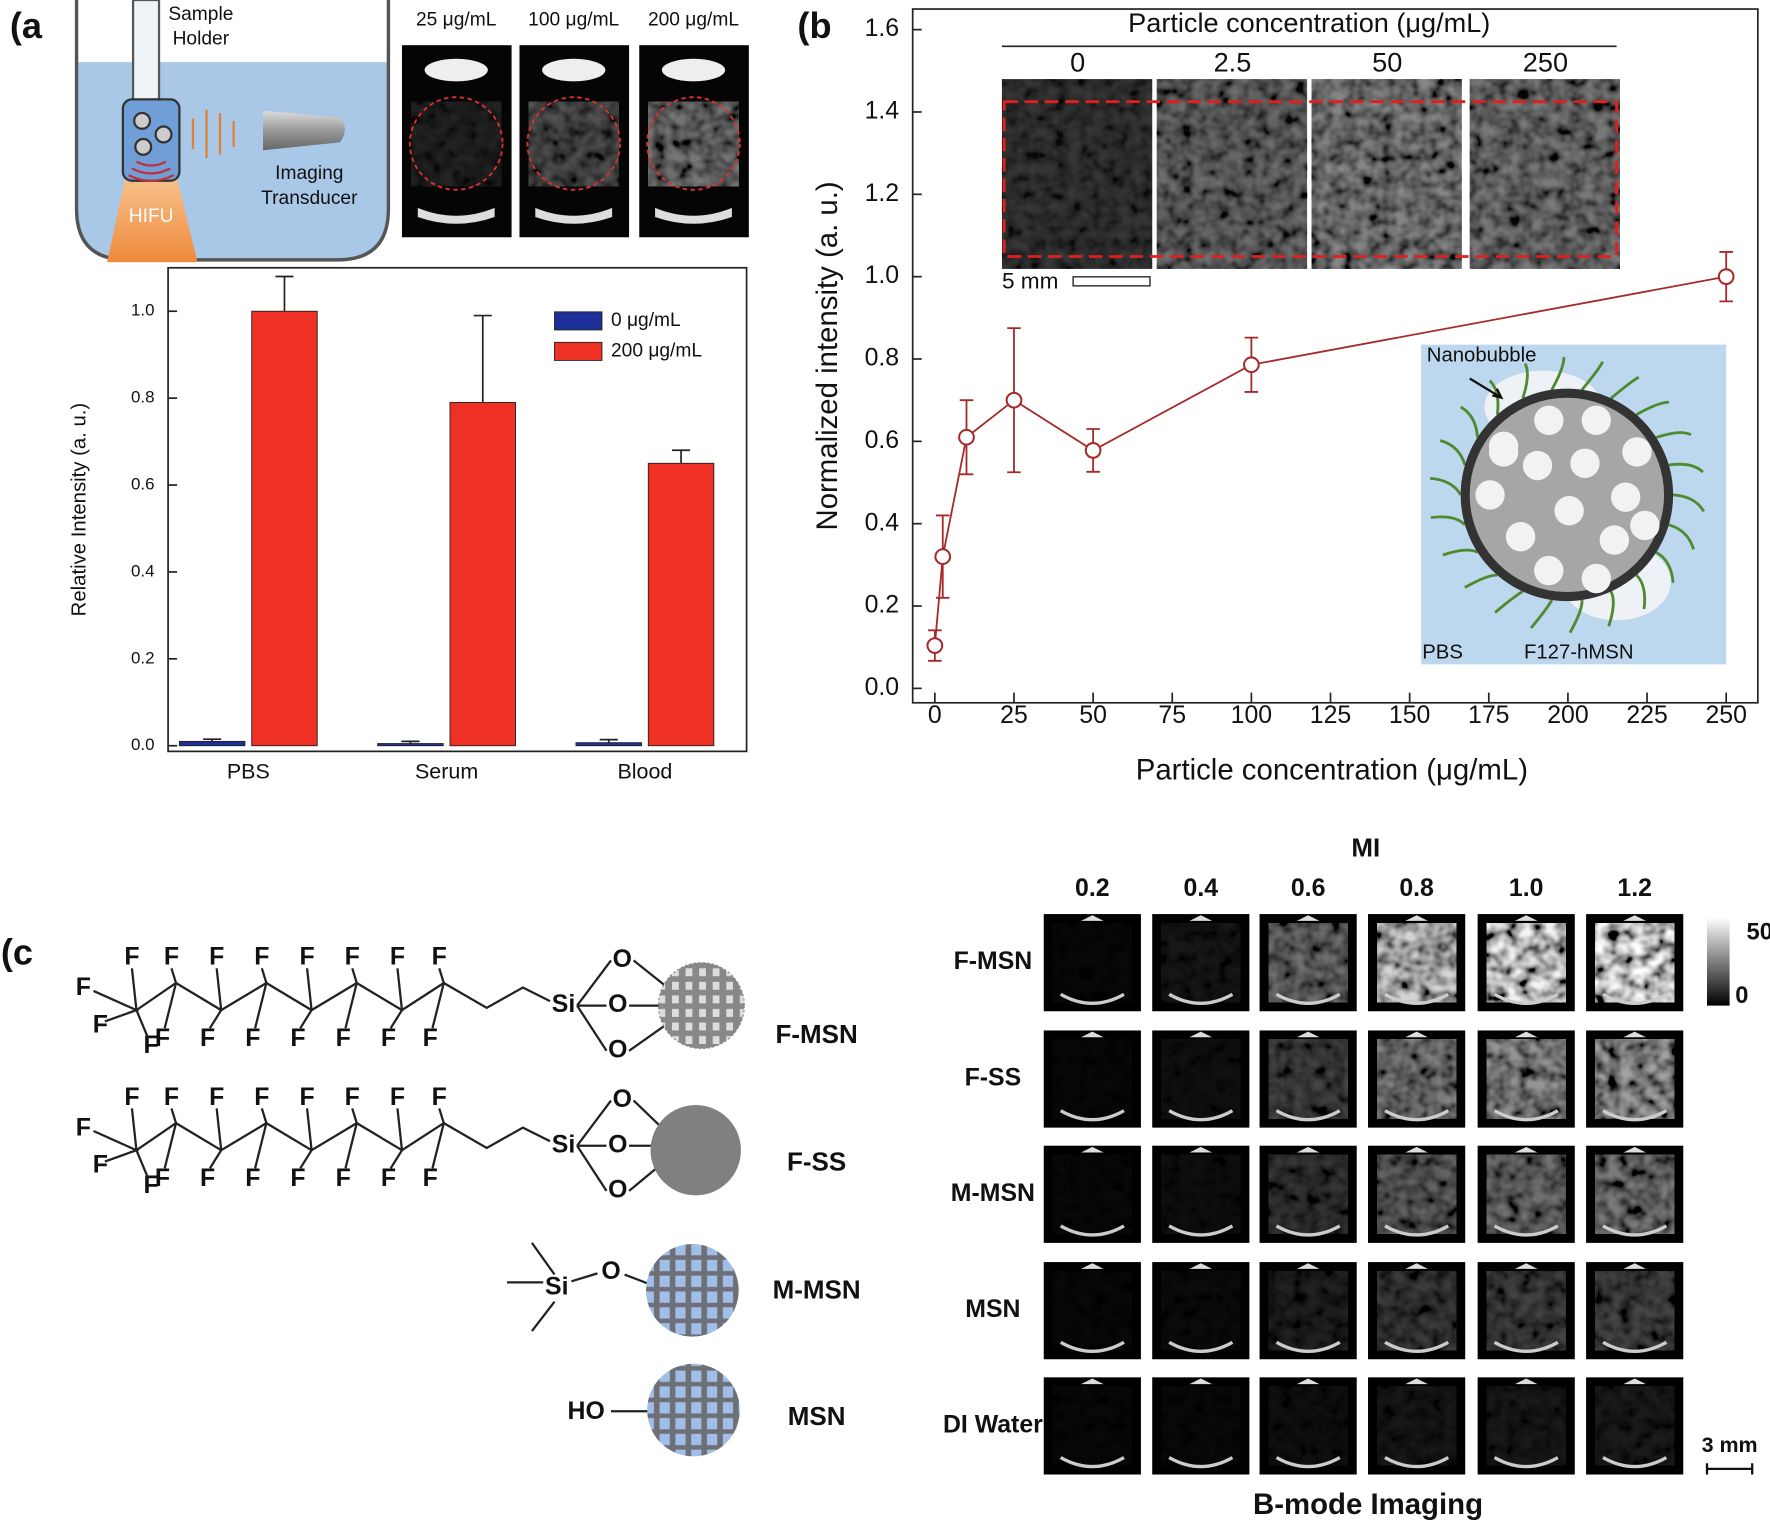 The height and width of the screenshot is (1531, 1770). I want to click on hifu, so click(152, 220).